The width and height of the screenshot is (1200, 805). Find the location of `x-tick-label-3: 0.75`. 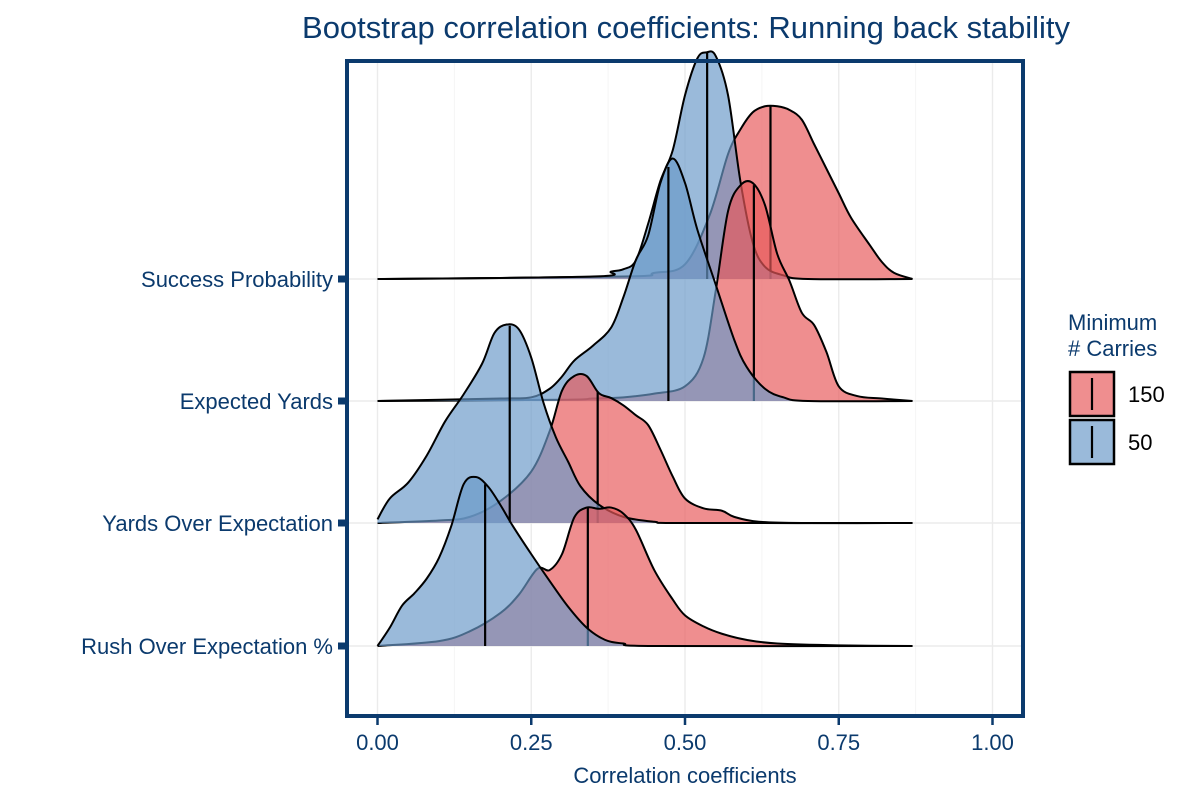

x-tick-label-3: 0.75 is located at coordinates (838, 742).